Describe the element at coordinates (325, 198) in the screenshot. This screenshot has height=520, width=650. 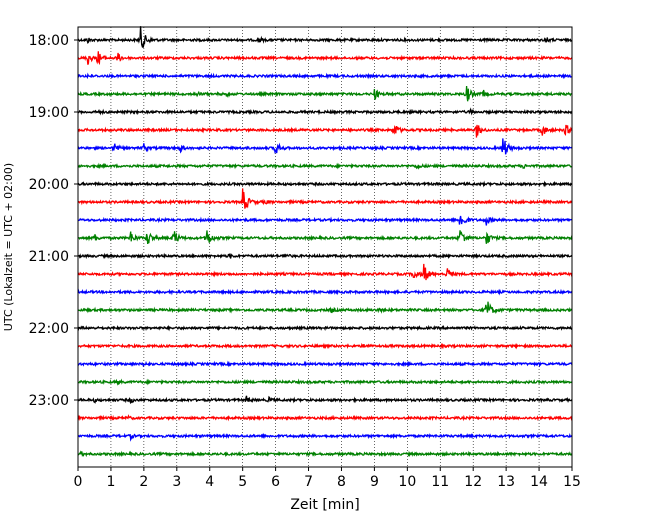
I see `trace-2015` at that location.